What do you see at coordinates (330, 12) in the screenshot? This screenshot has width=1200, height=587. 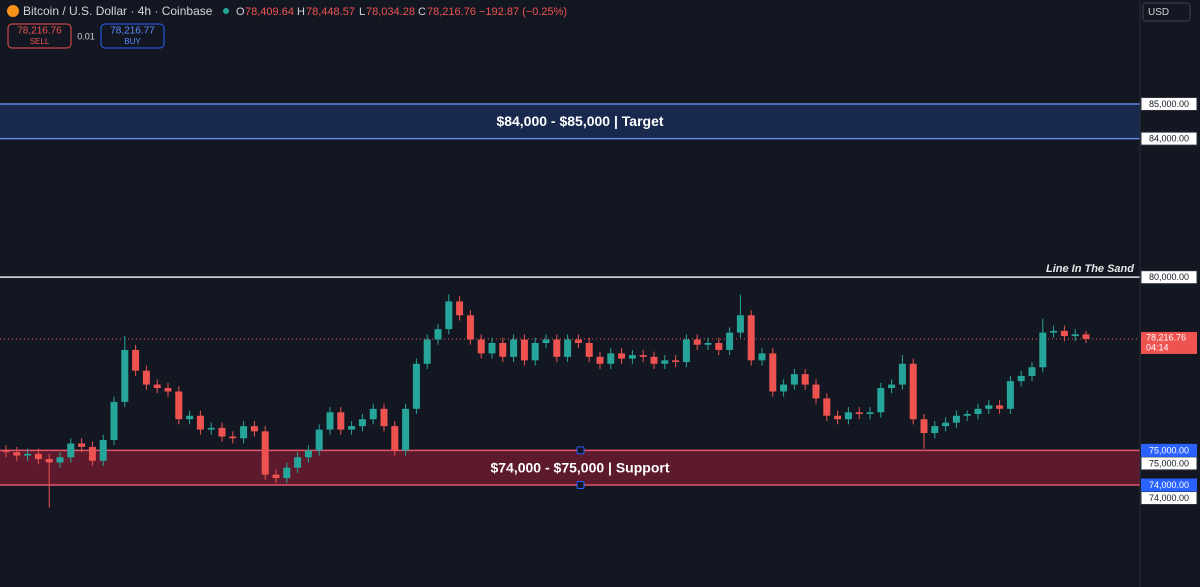 I see `ohlc-value: 78,448.57` at bounding box center [330, 12].